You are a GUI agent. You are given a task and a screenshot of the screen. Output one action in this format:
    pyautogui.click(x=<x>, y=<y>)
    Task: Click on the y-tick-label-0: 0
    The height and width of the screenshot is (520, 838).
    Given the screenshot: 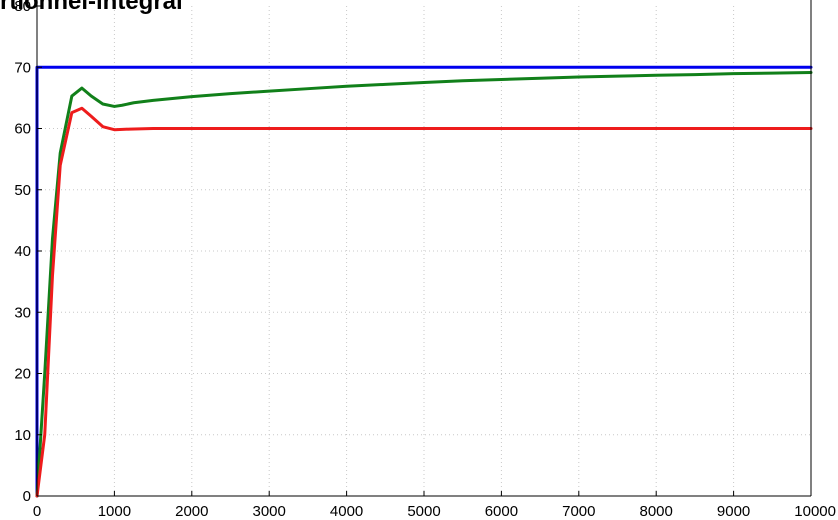 What is the action you would take?
    pyautogui.click(x=27, y=496)
    